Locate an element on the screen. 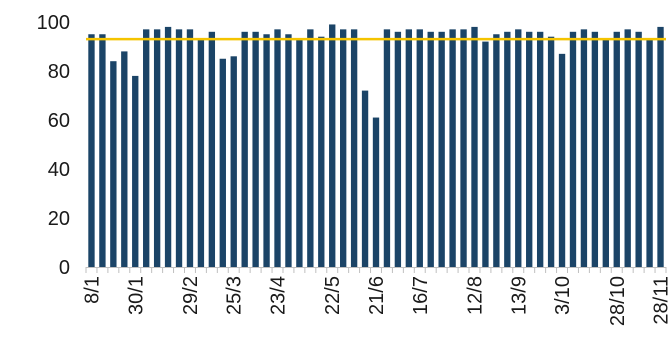 The image size is (668, 358). x-tick-label: 28/10 is located at coordinates (618, 301).